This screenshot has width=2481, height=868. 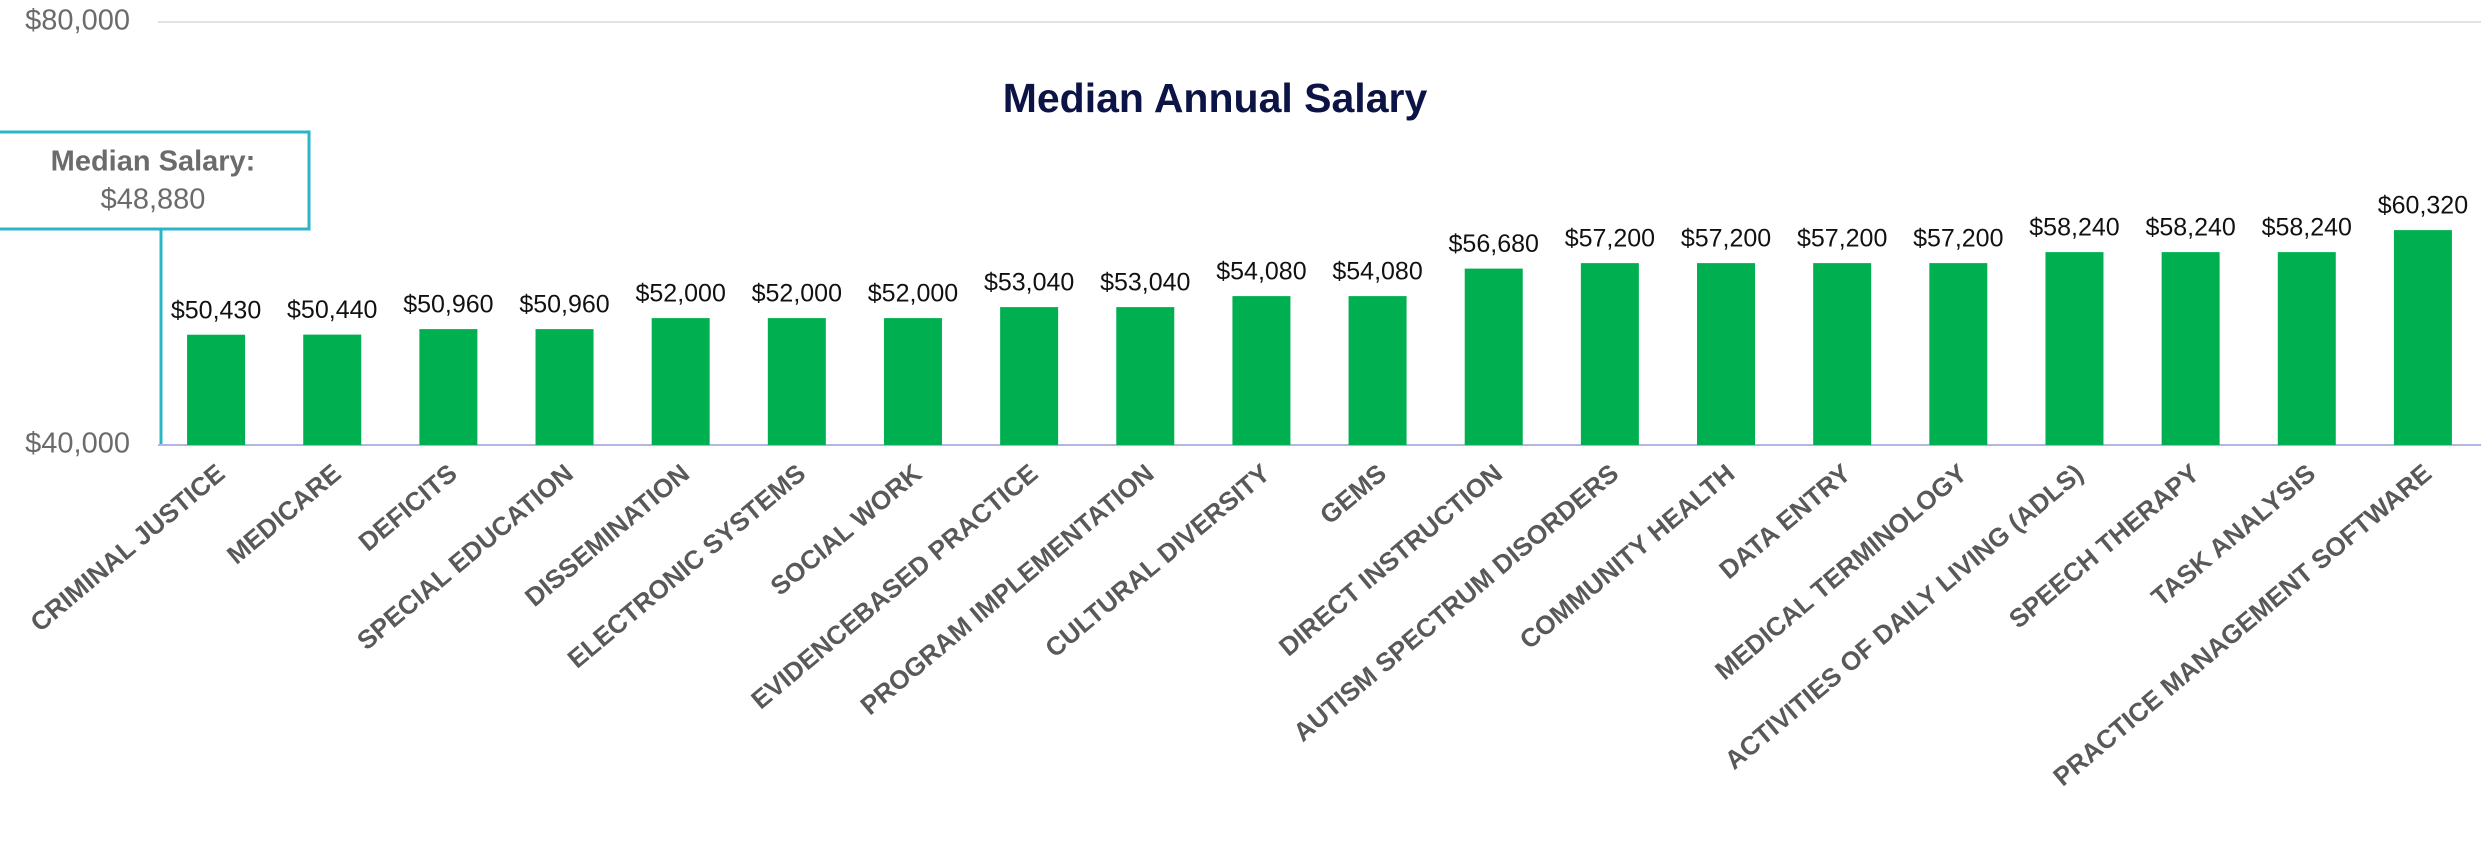 What do you see at coordinates (155, 180) in the screenshot?
I see `annotation-box` at bounding box center [155, 180].